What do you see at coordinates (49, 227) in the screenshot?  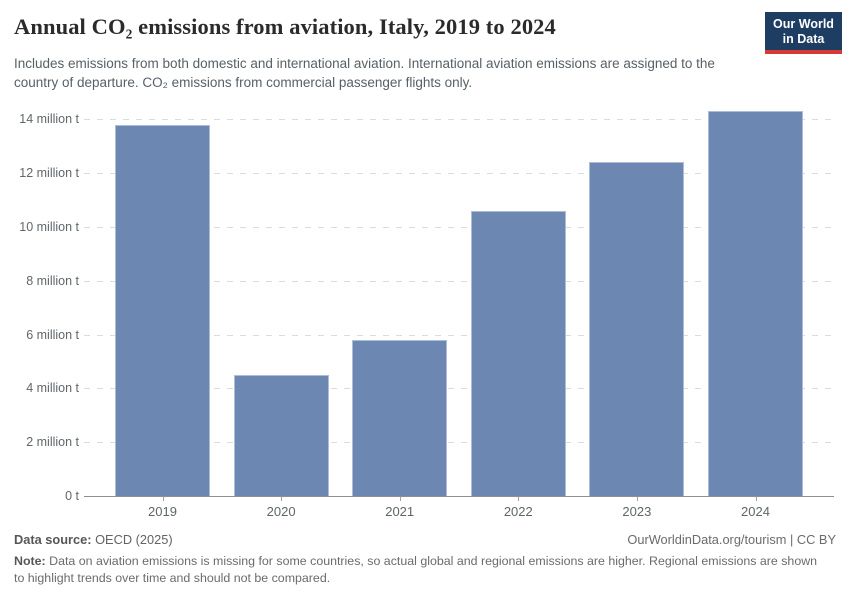 I see `y-axis-label-10: 10 million t` at bounding box center [49, 227].